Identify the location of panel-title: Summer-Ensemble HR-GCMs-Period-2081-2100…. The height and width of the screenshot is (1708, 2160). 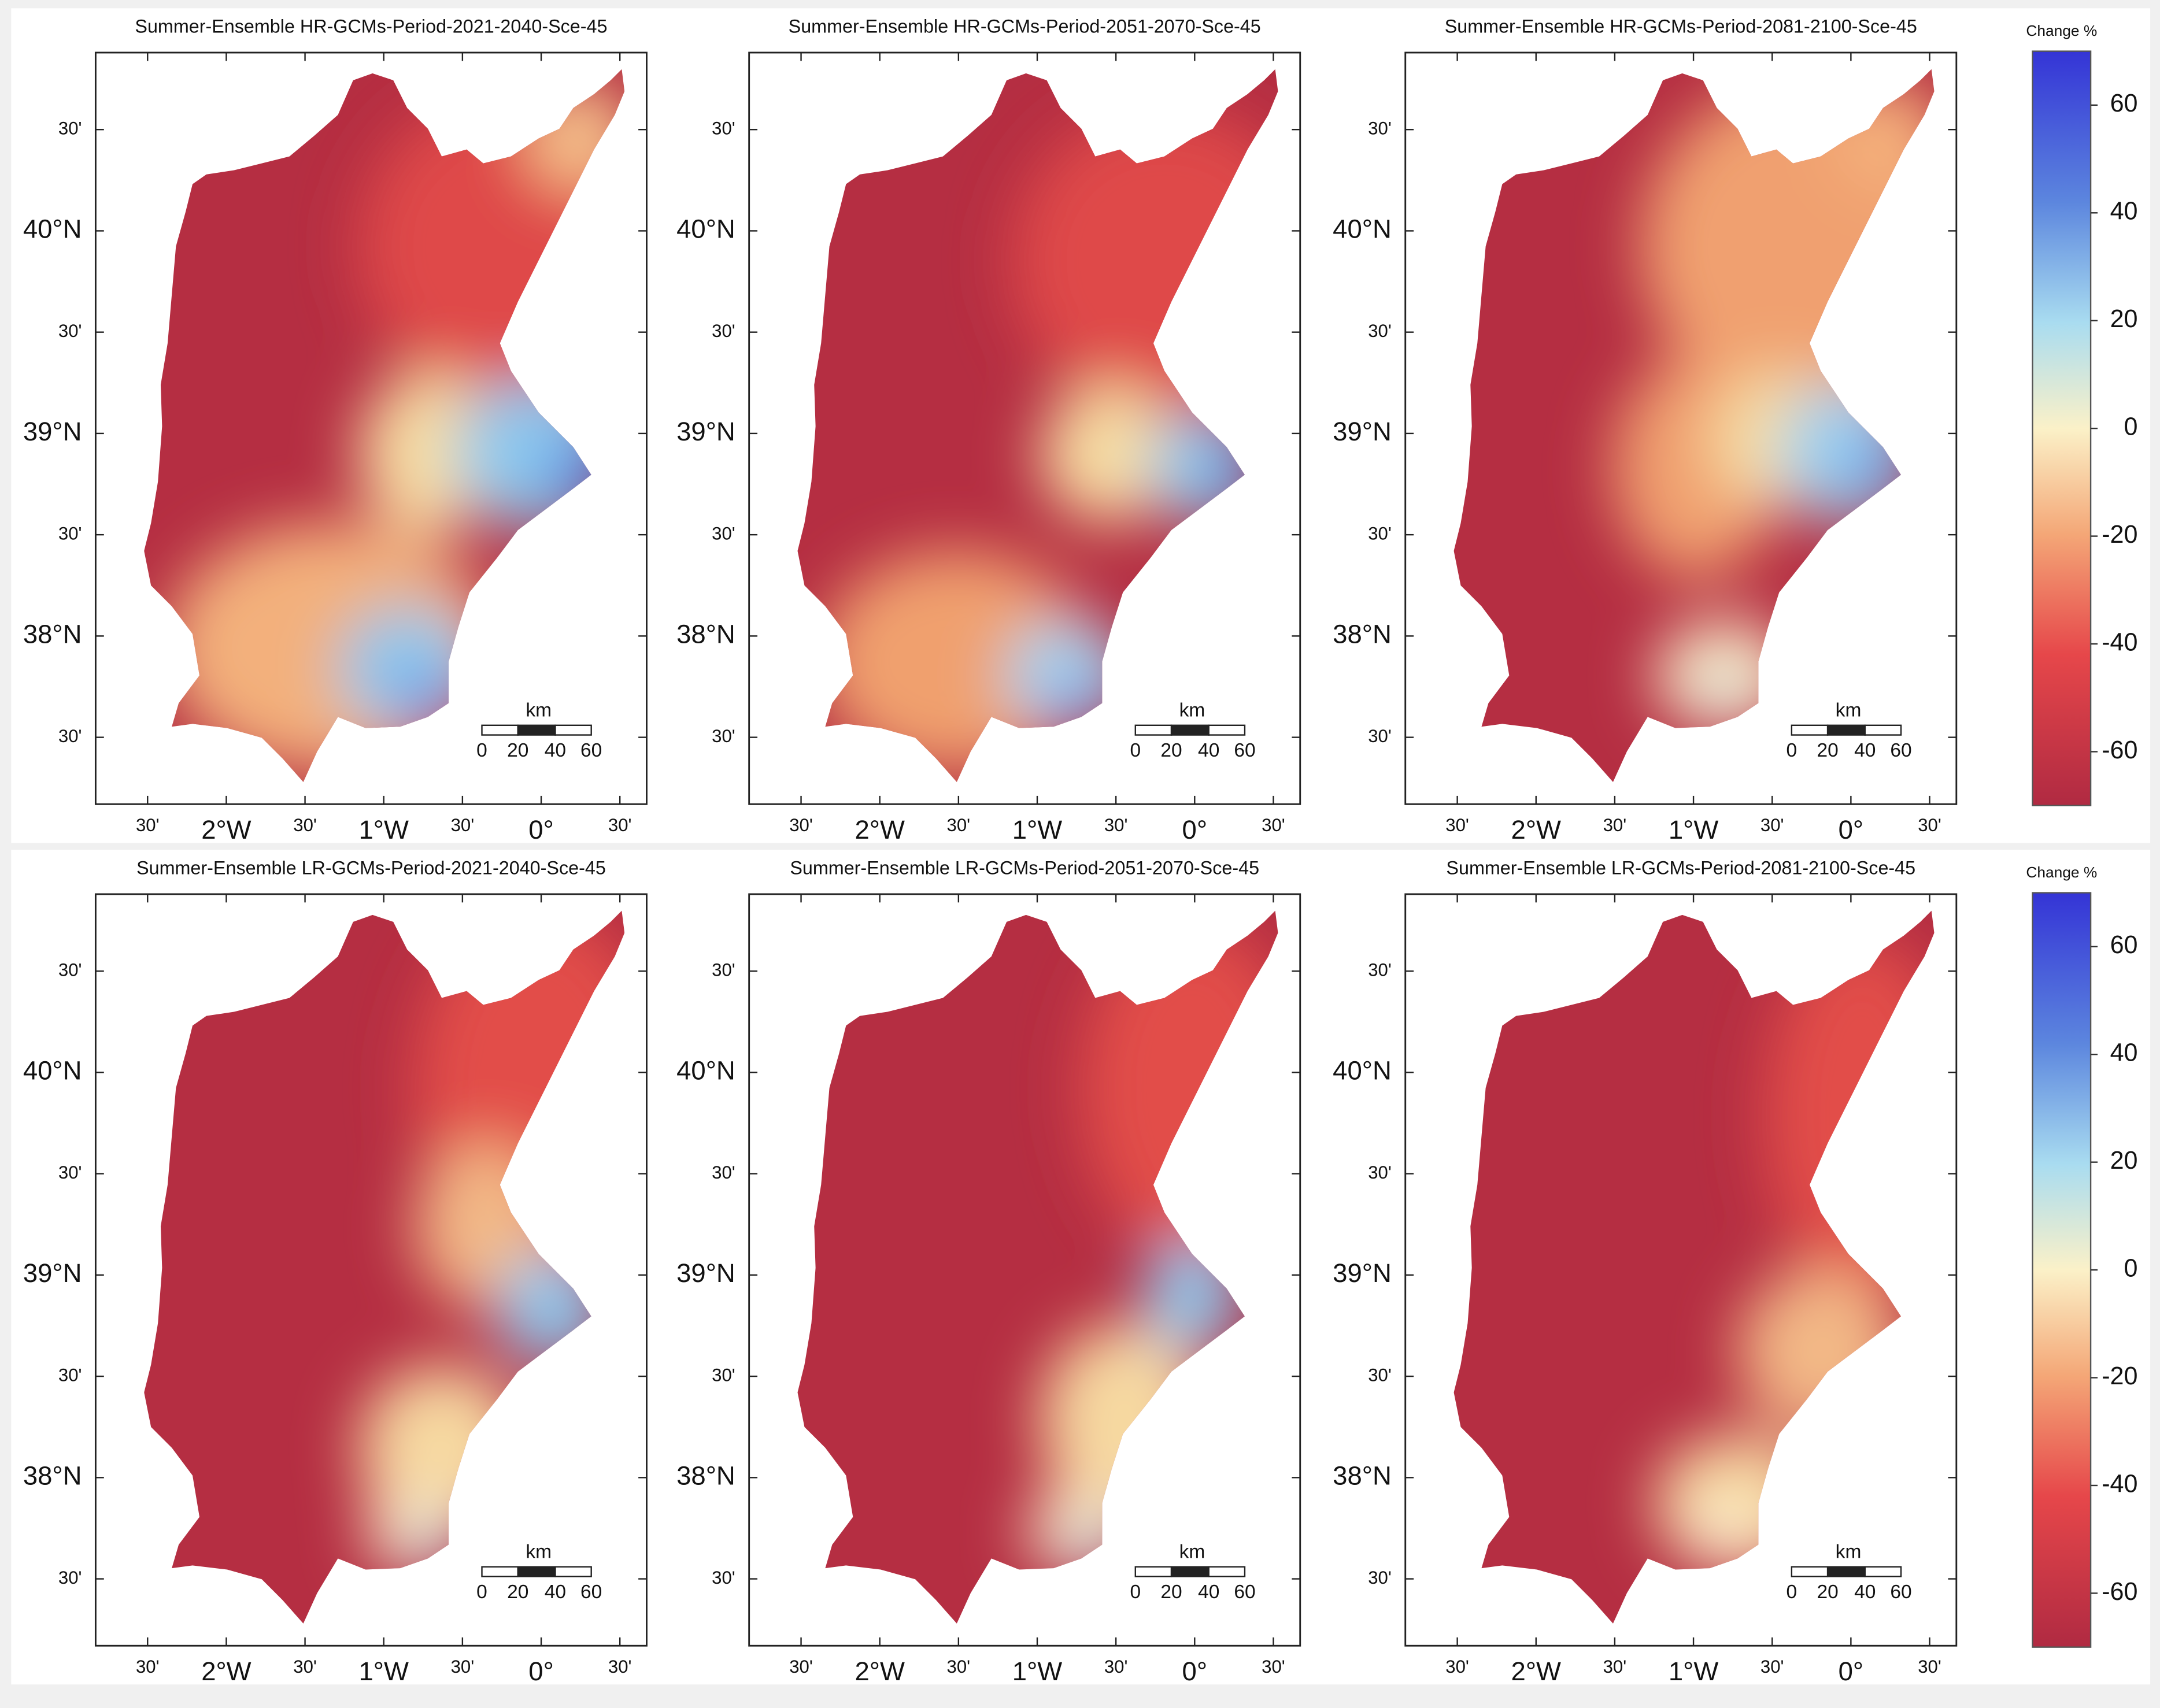
(1681, 26).